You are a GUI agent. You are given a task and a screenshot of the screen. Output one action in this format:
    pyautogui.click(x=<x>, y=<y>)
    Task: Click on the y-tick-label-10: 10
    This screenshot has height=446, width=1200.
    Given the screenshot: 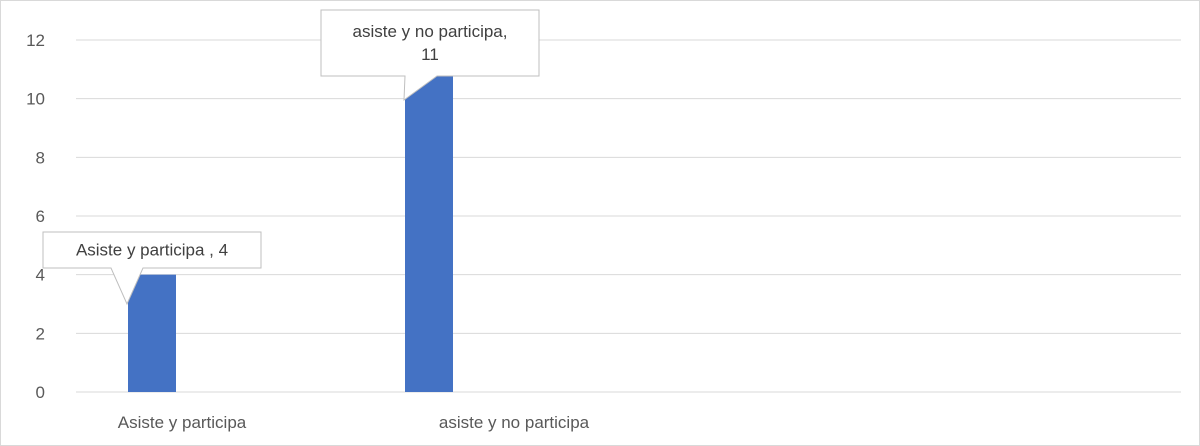 What is the action you would take?
    pyautogui.click(x=35, y=99)
    